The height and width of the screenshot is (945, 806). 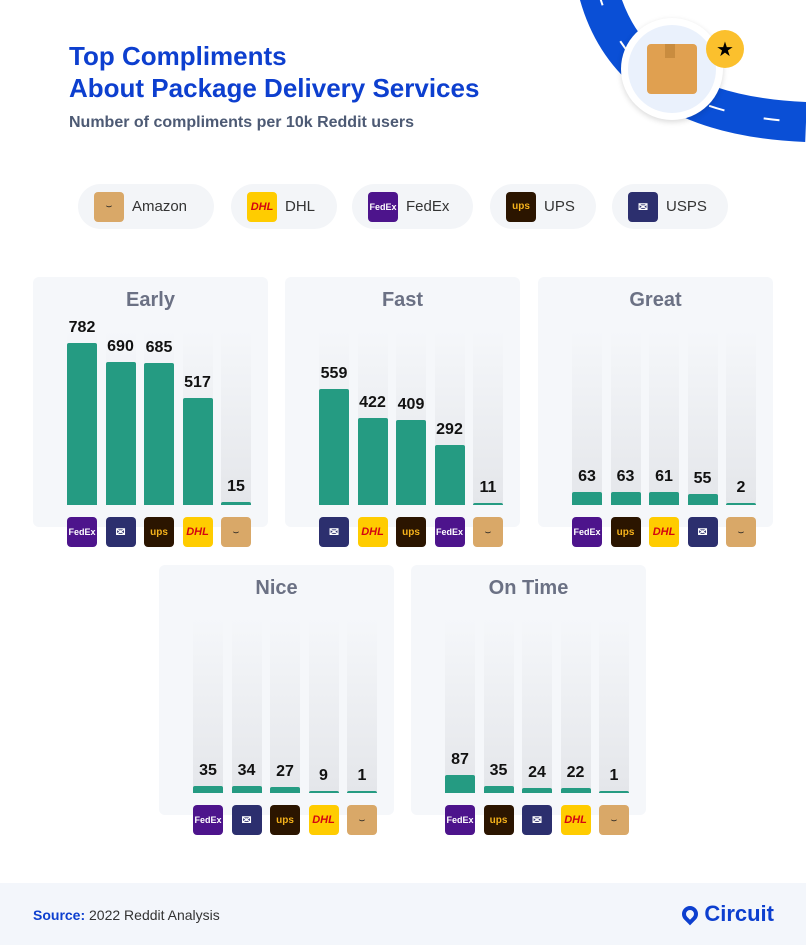 What do you see at coordinates (428, 206) in the screenshot?
I see `legend-label: FedEx` at bounding box center [428, 206].